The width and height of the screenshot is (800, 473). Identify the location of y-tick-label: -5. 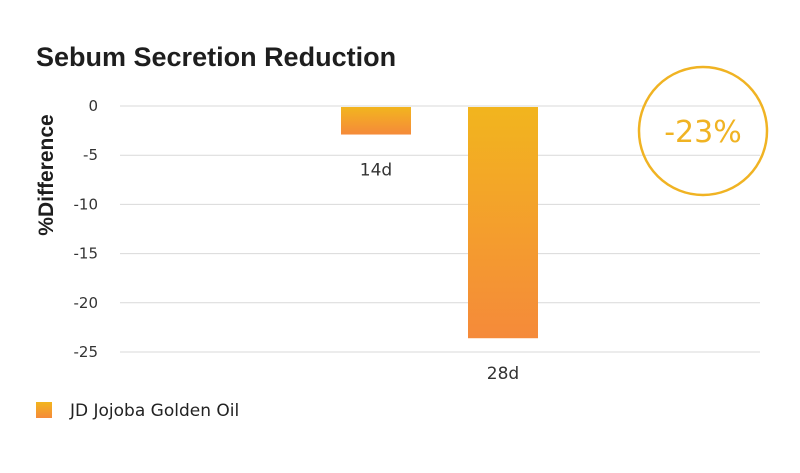
(90, 155).